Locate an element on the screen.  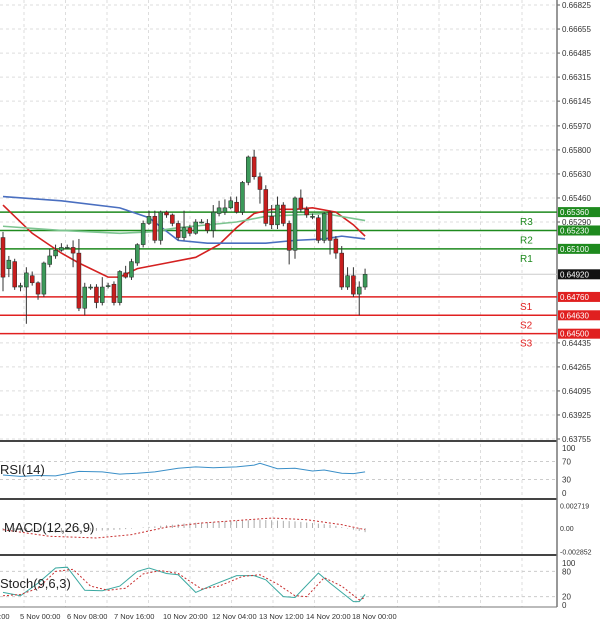
level-label-R1: R1 is located at coordinates (526, 259).